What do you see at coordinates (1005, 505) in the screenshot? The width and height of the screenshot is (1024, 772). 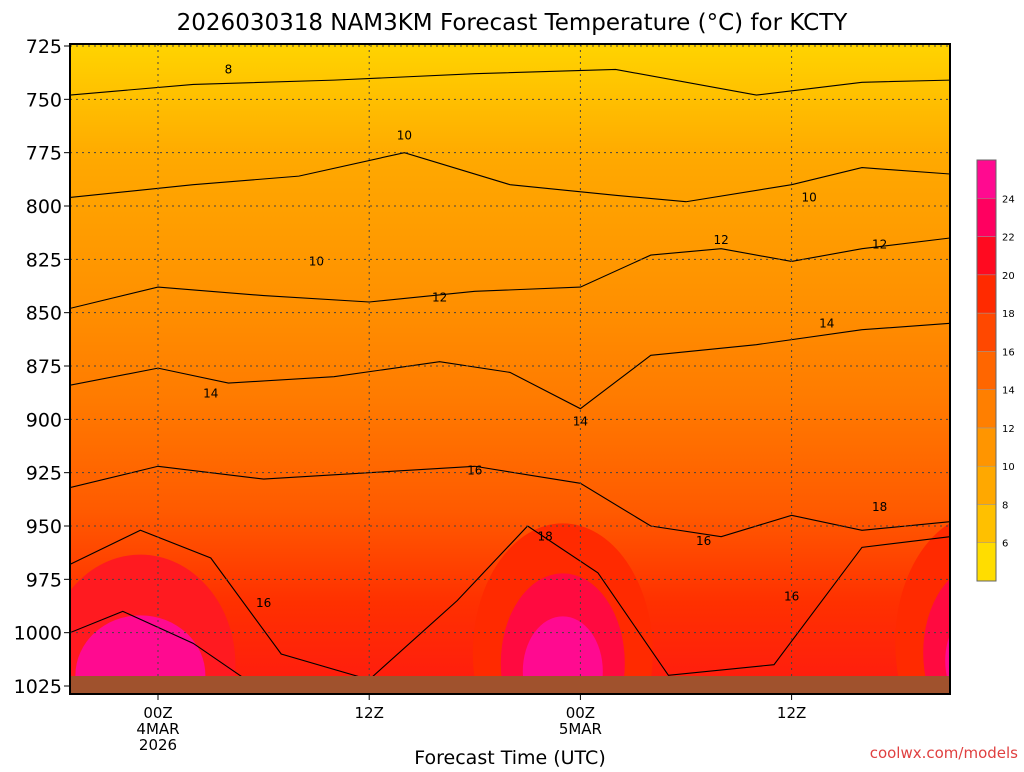 I see `colorbar-label: 8` at bounding box center [1005, 505].